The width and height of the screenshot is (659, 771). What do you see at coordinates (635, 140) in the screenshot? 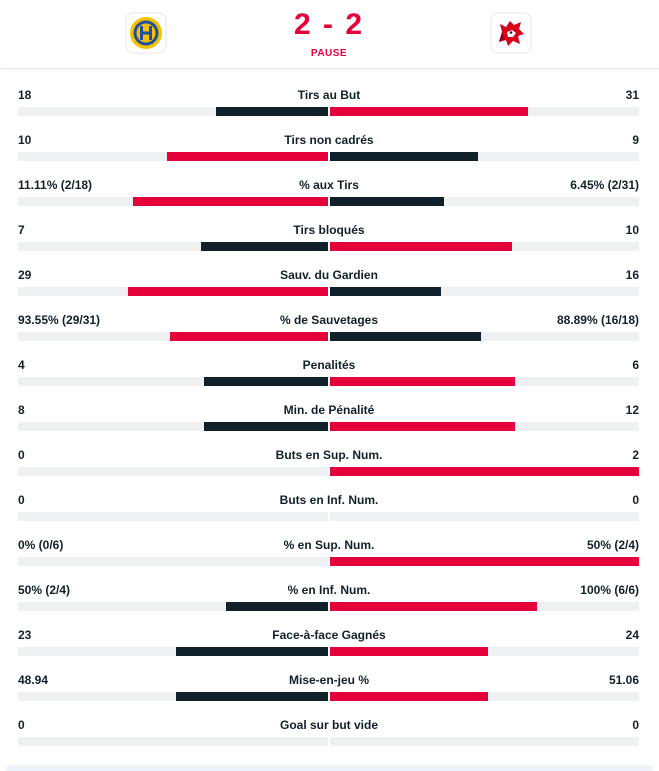
I see `away-value: 9` at bounding box center [635, 140].